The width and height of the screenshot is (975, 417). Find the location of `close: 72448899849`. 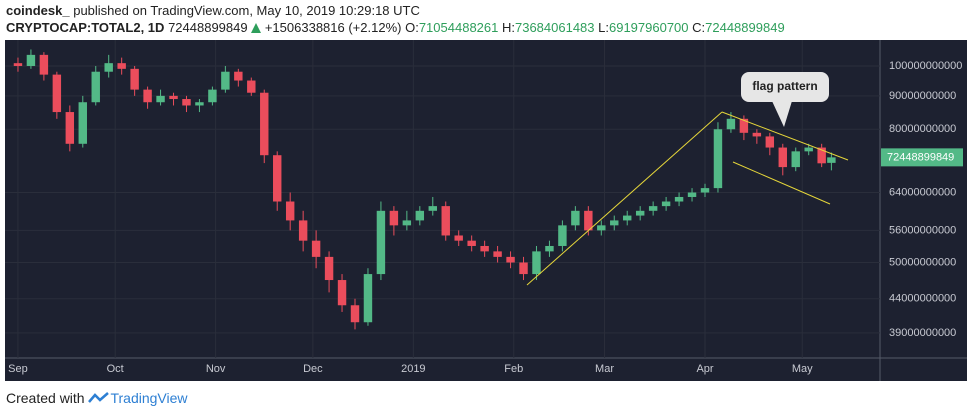

close: 72448899849 is located at coordinates (745, 27).